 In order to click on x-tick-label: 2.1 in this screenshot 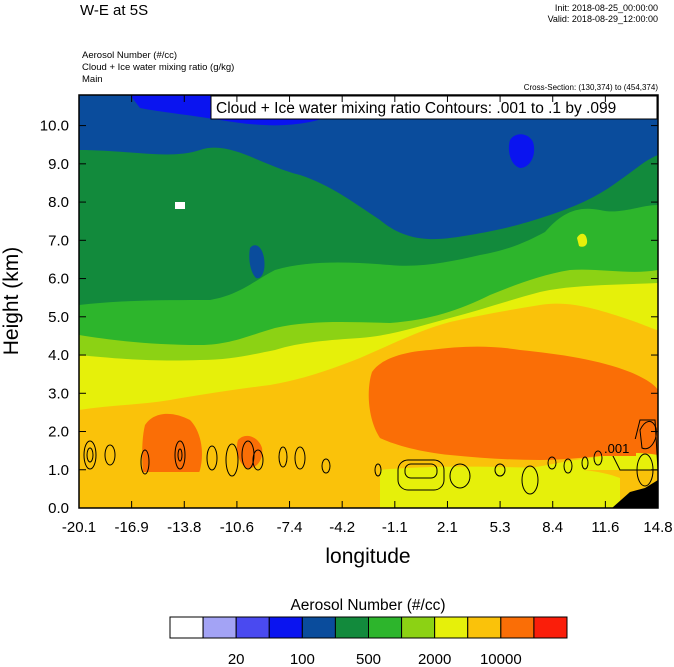, I will do `click(447, 527)`.